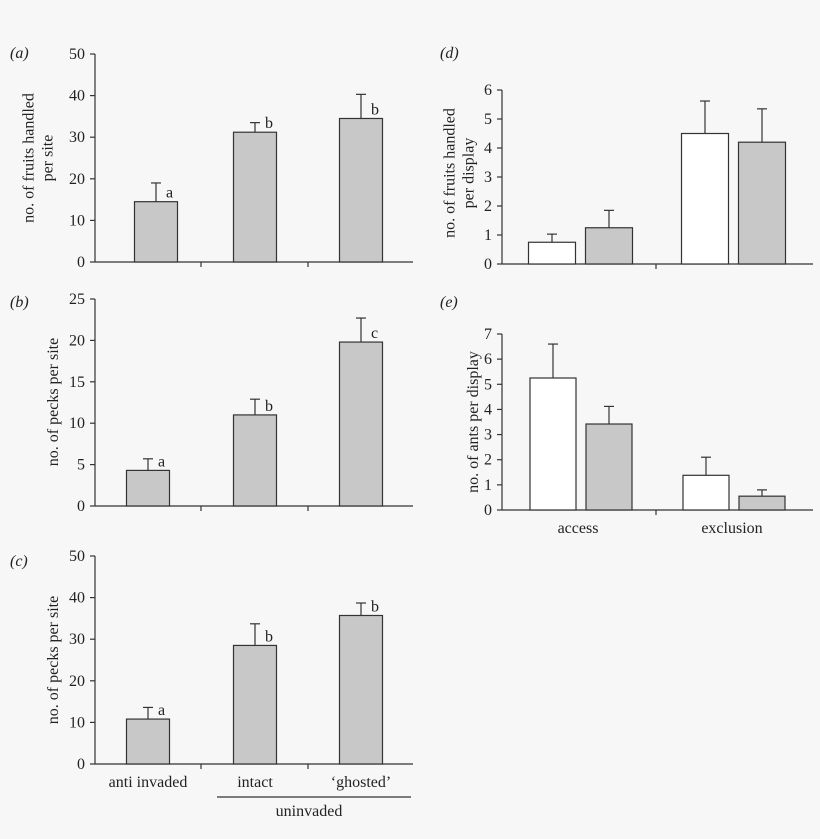  What do you see at coordinates (473, 422) in the screenshot?
I see `y-axis-label: no. of ants per display` at bounding box center [473, 422].